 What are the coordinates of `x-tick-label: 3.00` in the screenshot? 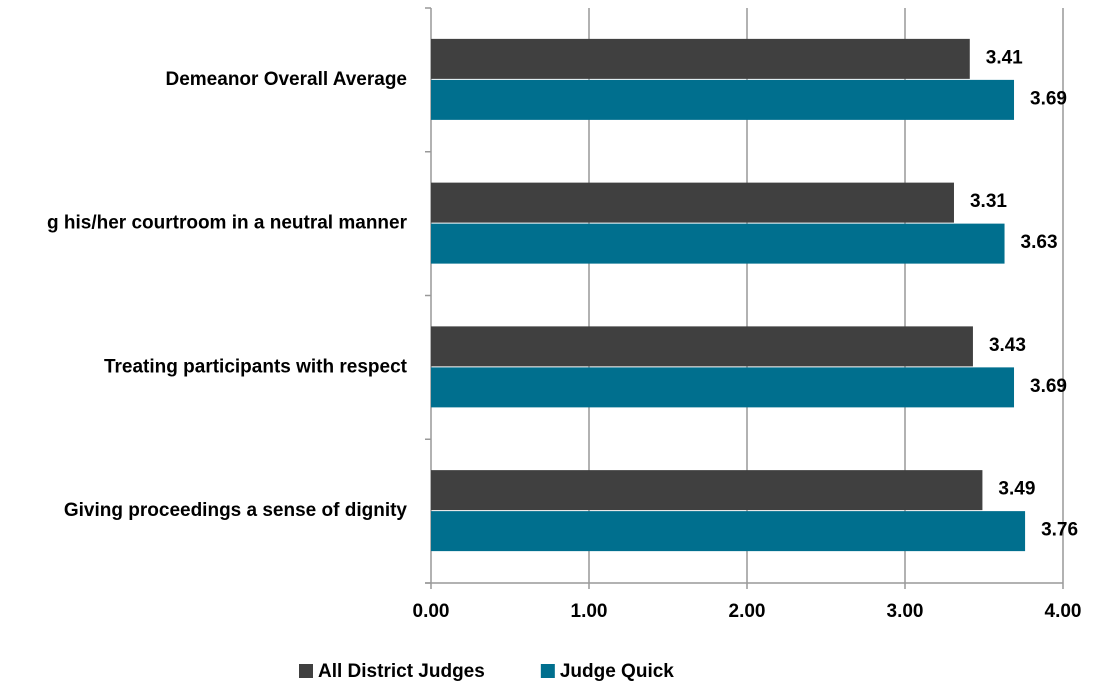 It's located at (905, 611).